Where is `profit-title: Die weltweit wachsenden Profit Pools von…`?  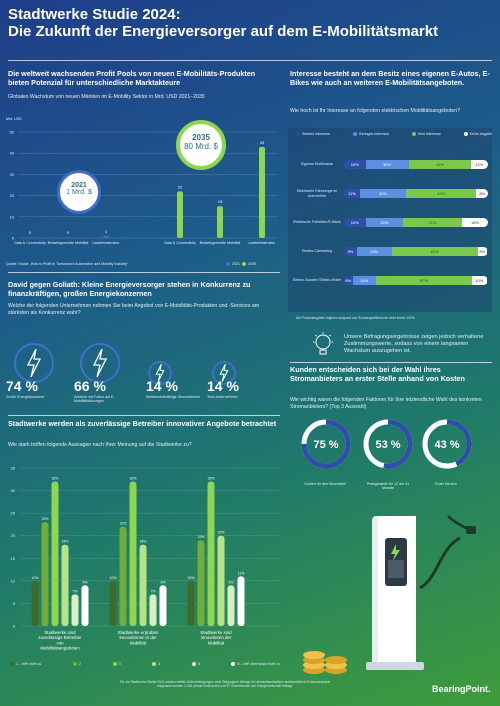
profit-title: Die weltweit wachsenden Profit Pools von… is located at coordinates (132, 78).